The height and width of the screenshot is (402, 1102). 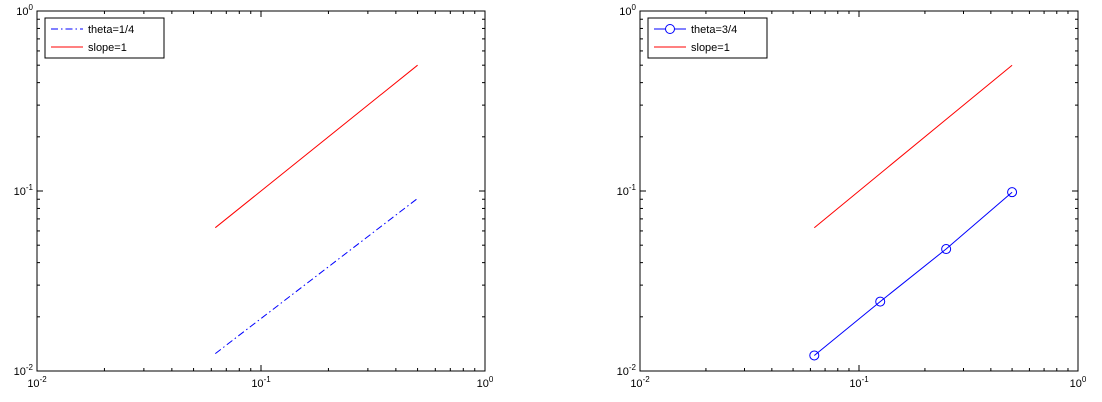 I want to click on legend: theta=1/4 slope=1, so click(x=104, y=38).